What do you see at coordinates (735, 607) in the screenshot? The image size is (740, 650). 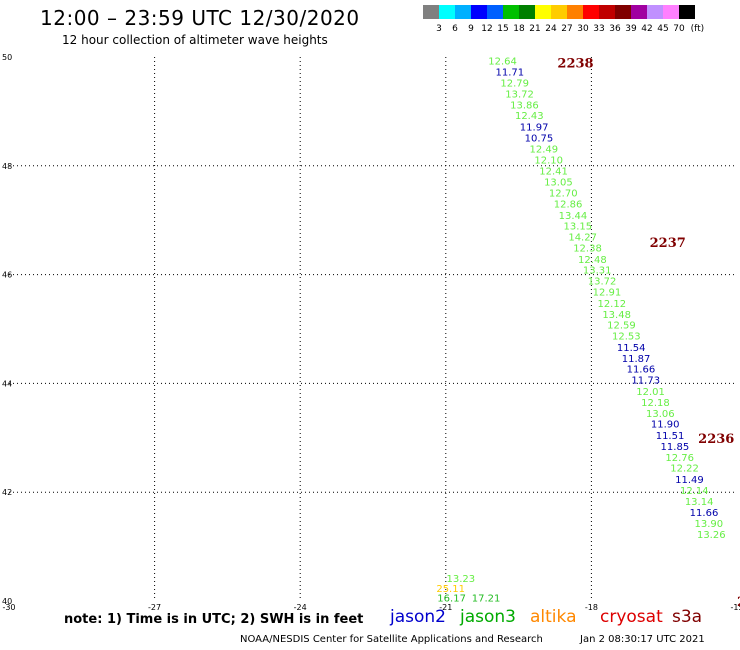 I see `longitude-tick-label: -15` at bounding box center [735, 607].